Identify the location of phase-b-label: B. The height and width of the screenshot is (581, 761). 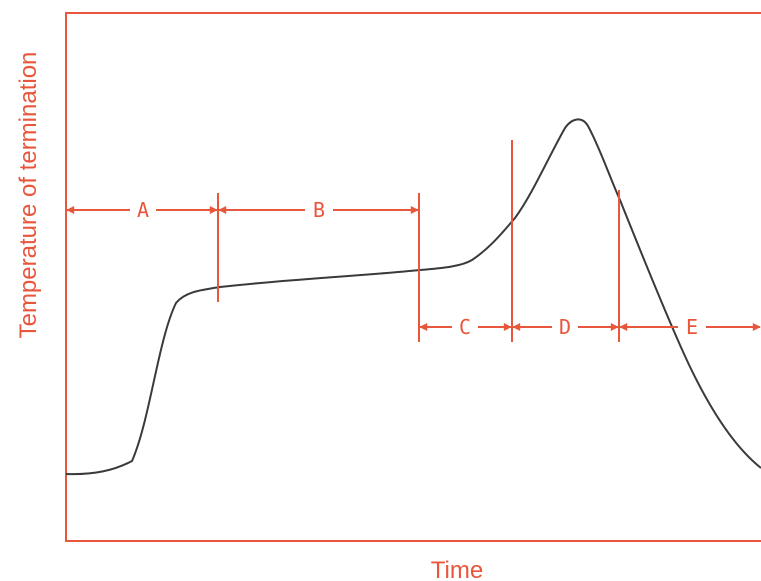
(319, 210).